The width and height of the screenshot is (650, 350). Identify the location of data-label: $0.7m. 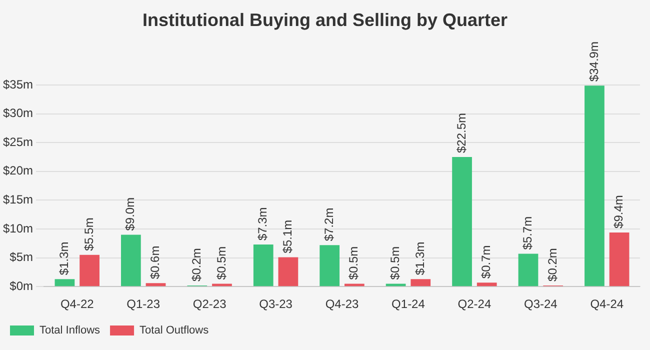
(486, 262).